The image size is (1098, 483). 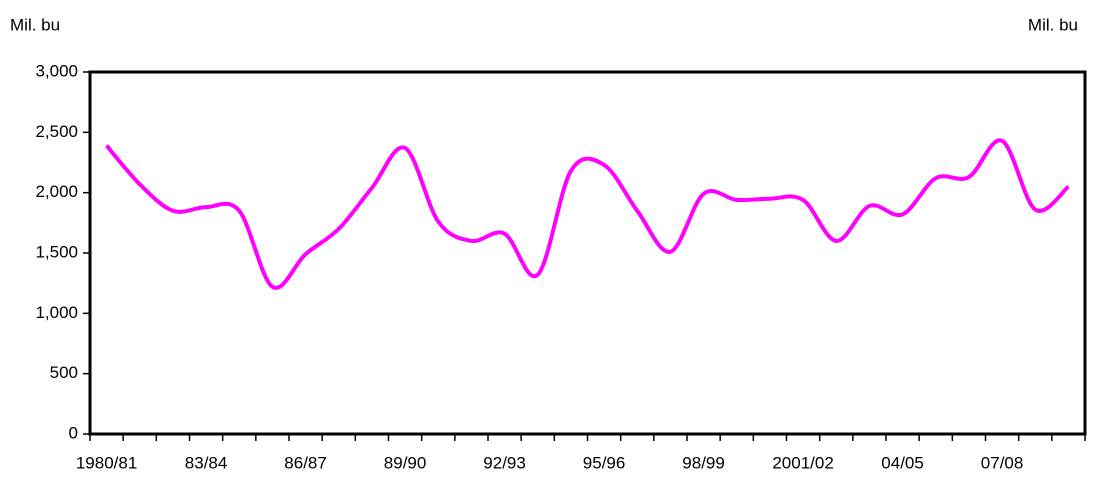 What do you see at coordinates (35, 24) in the screenshot?
I see `y-axis-label: Mil. bu` at bounding box center [35, 24].